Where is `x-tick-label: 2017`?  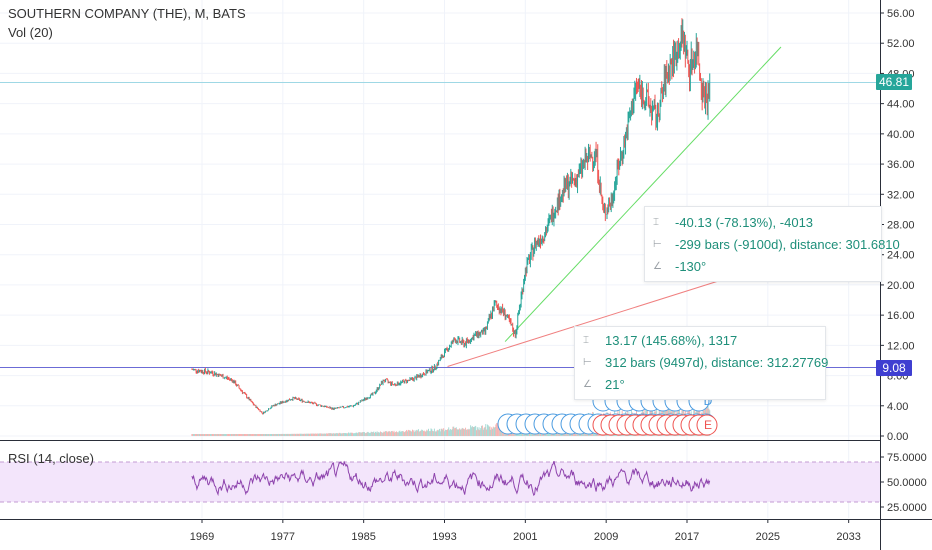
x-tick-label: 2017 is located at coordinates (687, 537).